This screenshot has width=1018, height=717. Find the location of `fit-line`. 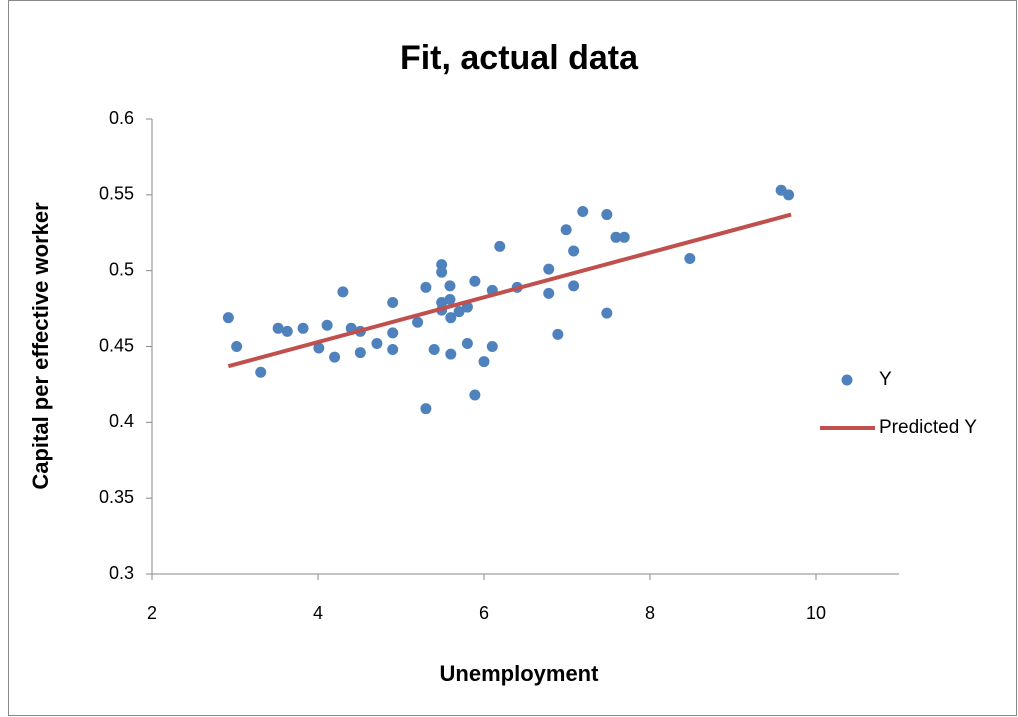

fit-line is located at coordinates (509, 290).